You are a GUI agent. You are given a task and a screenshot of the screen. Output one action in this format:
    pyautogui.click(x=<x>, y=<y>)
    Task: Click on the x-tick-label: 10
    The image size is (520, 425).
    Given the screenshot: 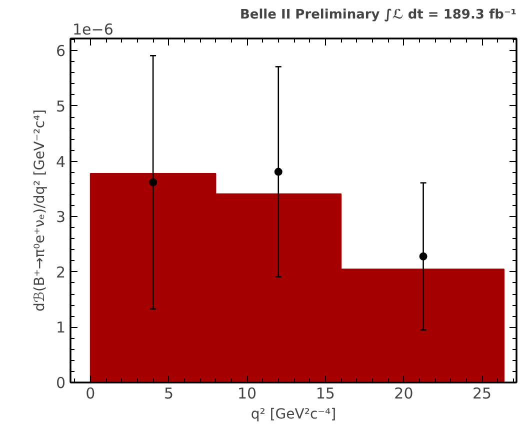 What is the action you would take?
    pyautogui.click(x=247, y=393)
    